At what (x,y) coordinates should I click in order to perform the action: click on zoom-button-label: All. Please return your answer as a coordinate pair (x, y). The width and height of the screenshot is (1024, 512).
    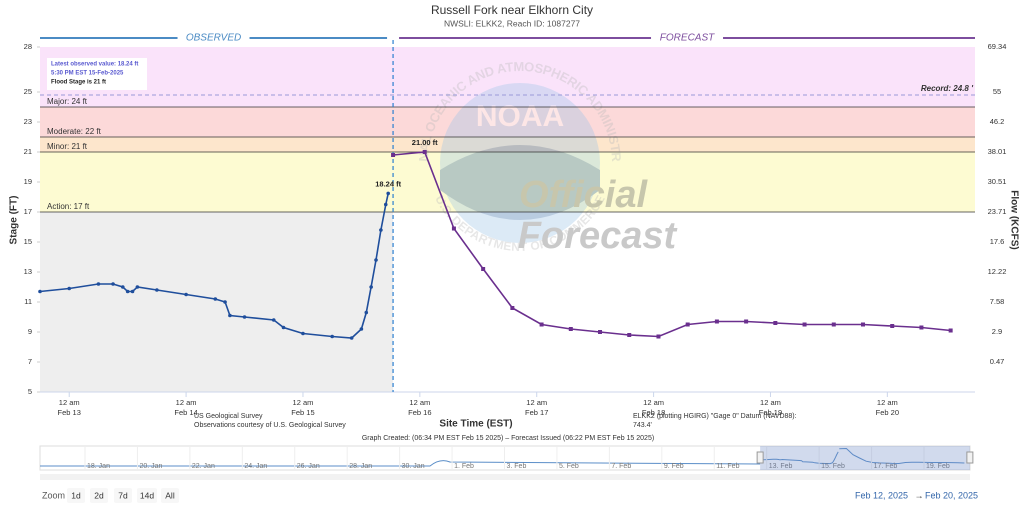
    Looking at the image, I should click on (170, 495).